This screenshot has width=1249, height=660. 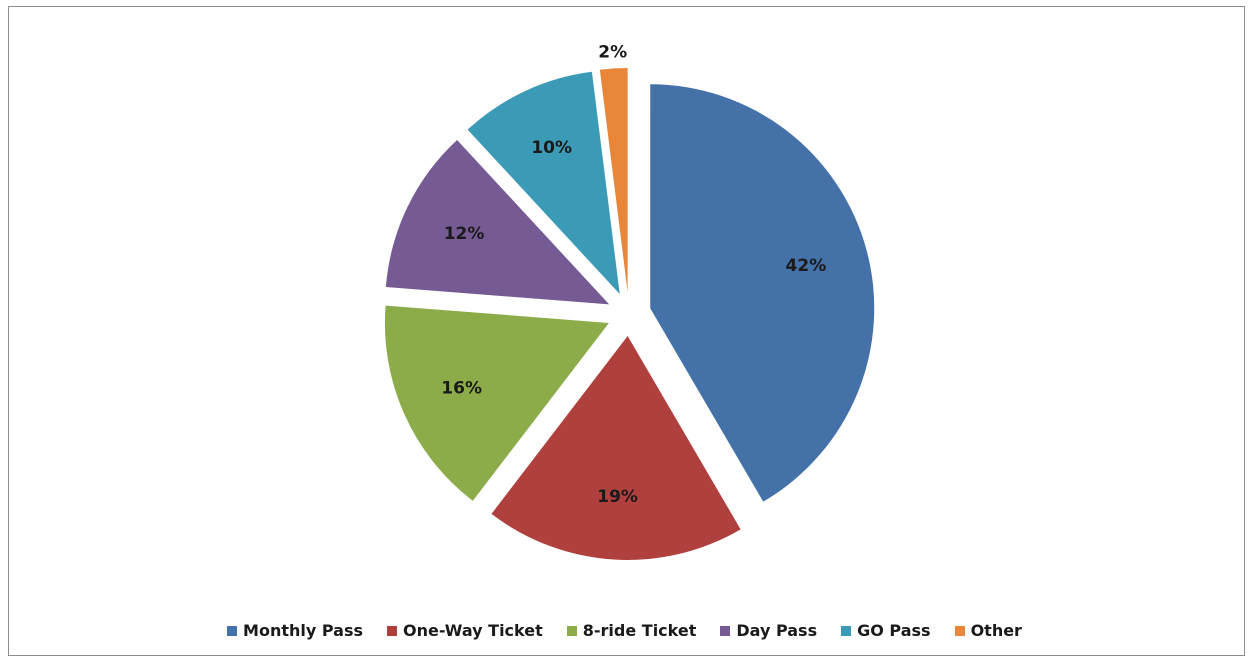 I want to click on legend-item-monthly-pass: Monthly Pass, so click(x=295, y=630).